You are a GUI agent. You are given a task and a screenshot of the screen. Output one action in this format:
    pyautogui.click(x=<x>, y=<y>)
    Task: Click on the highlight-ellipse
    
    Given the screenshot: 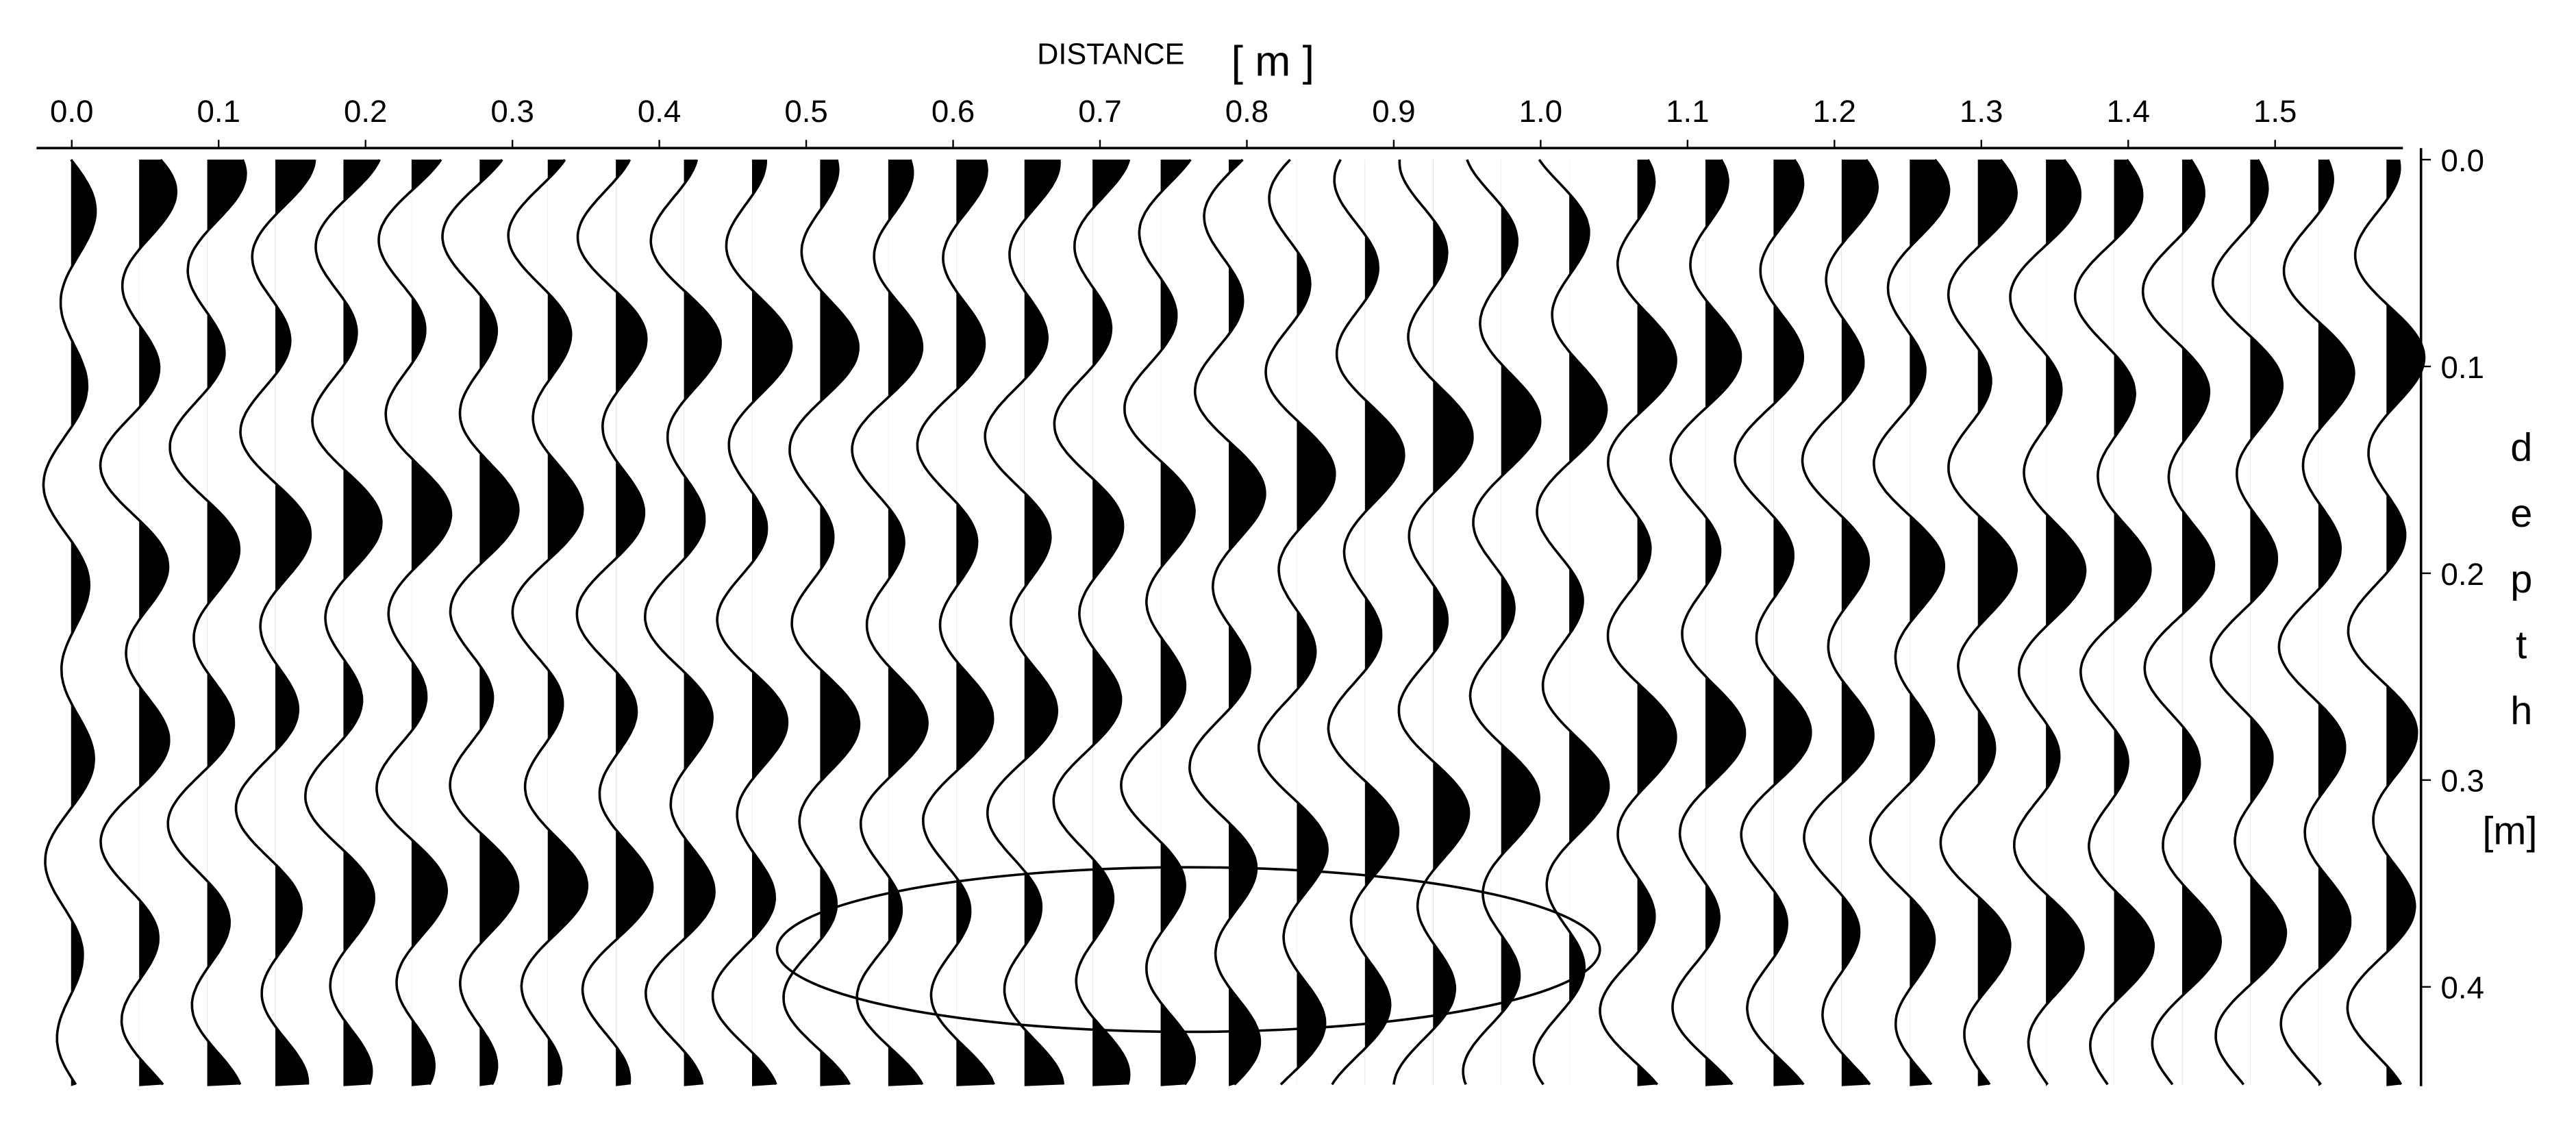 What is the action you would take?
    pyautogui.click(x=1188, y=950)
    